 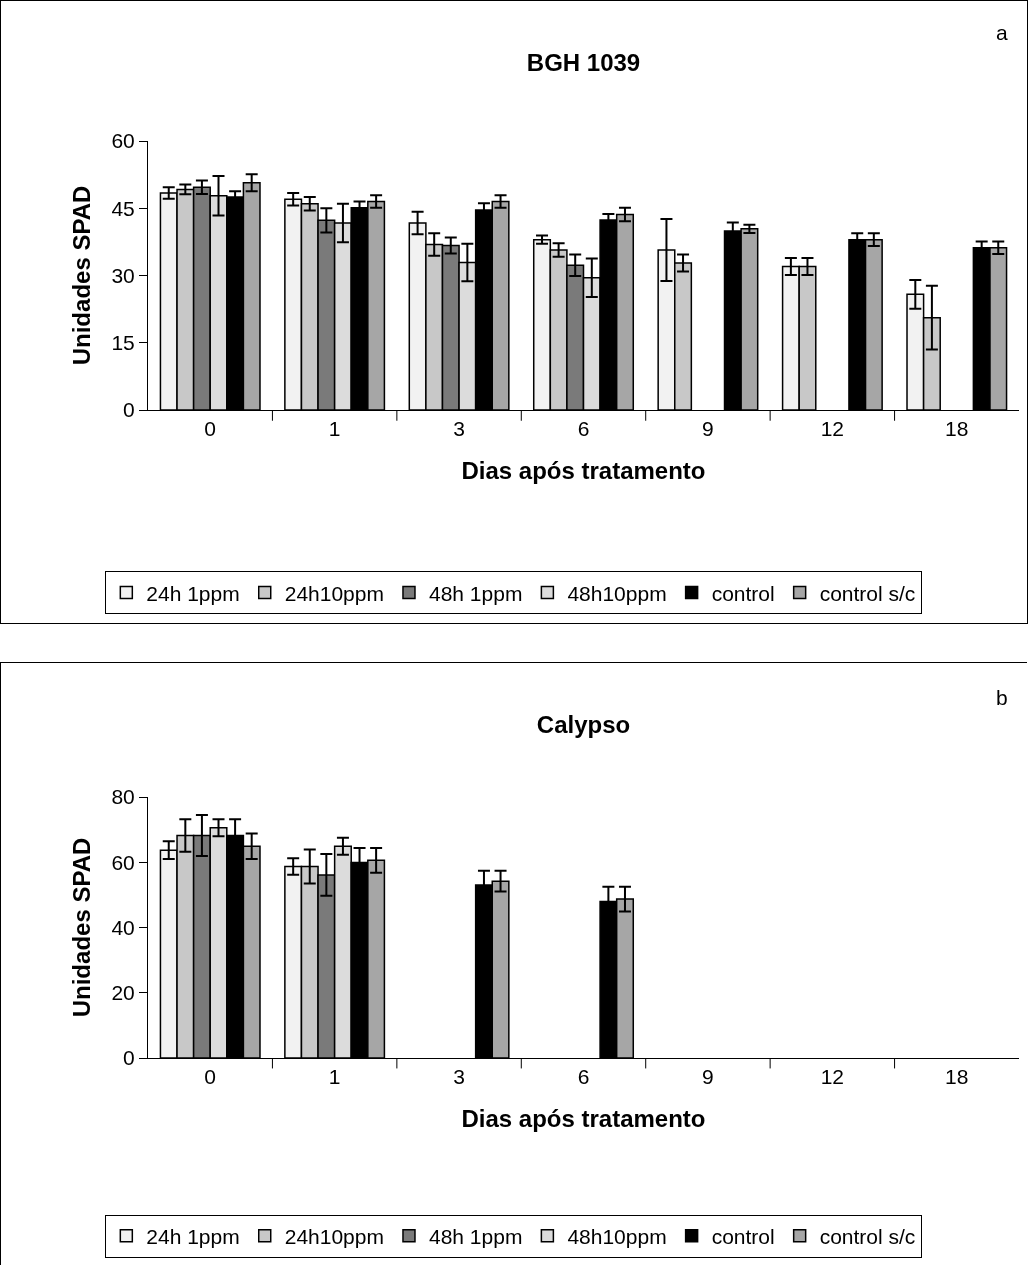 I want to click on chart-title: Calypso, so click(x=583, y=725).